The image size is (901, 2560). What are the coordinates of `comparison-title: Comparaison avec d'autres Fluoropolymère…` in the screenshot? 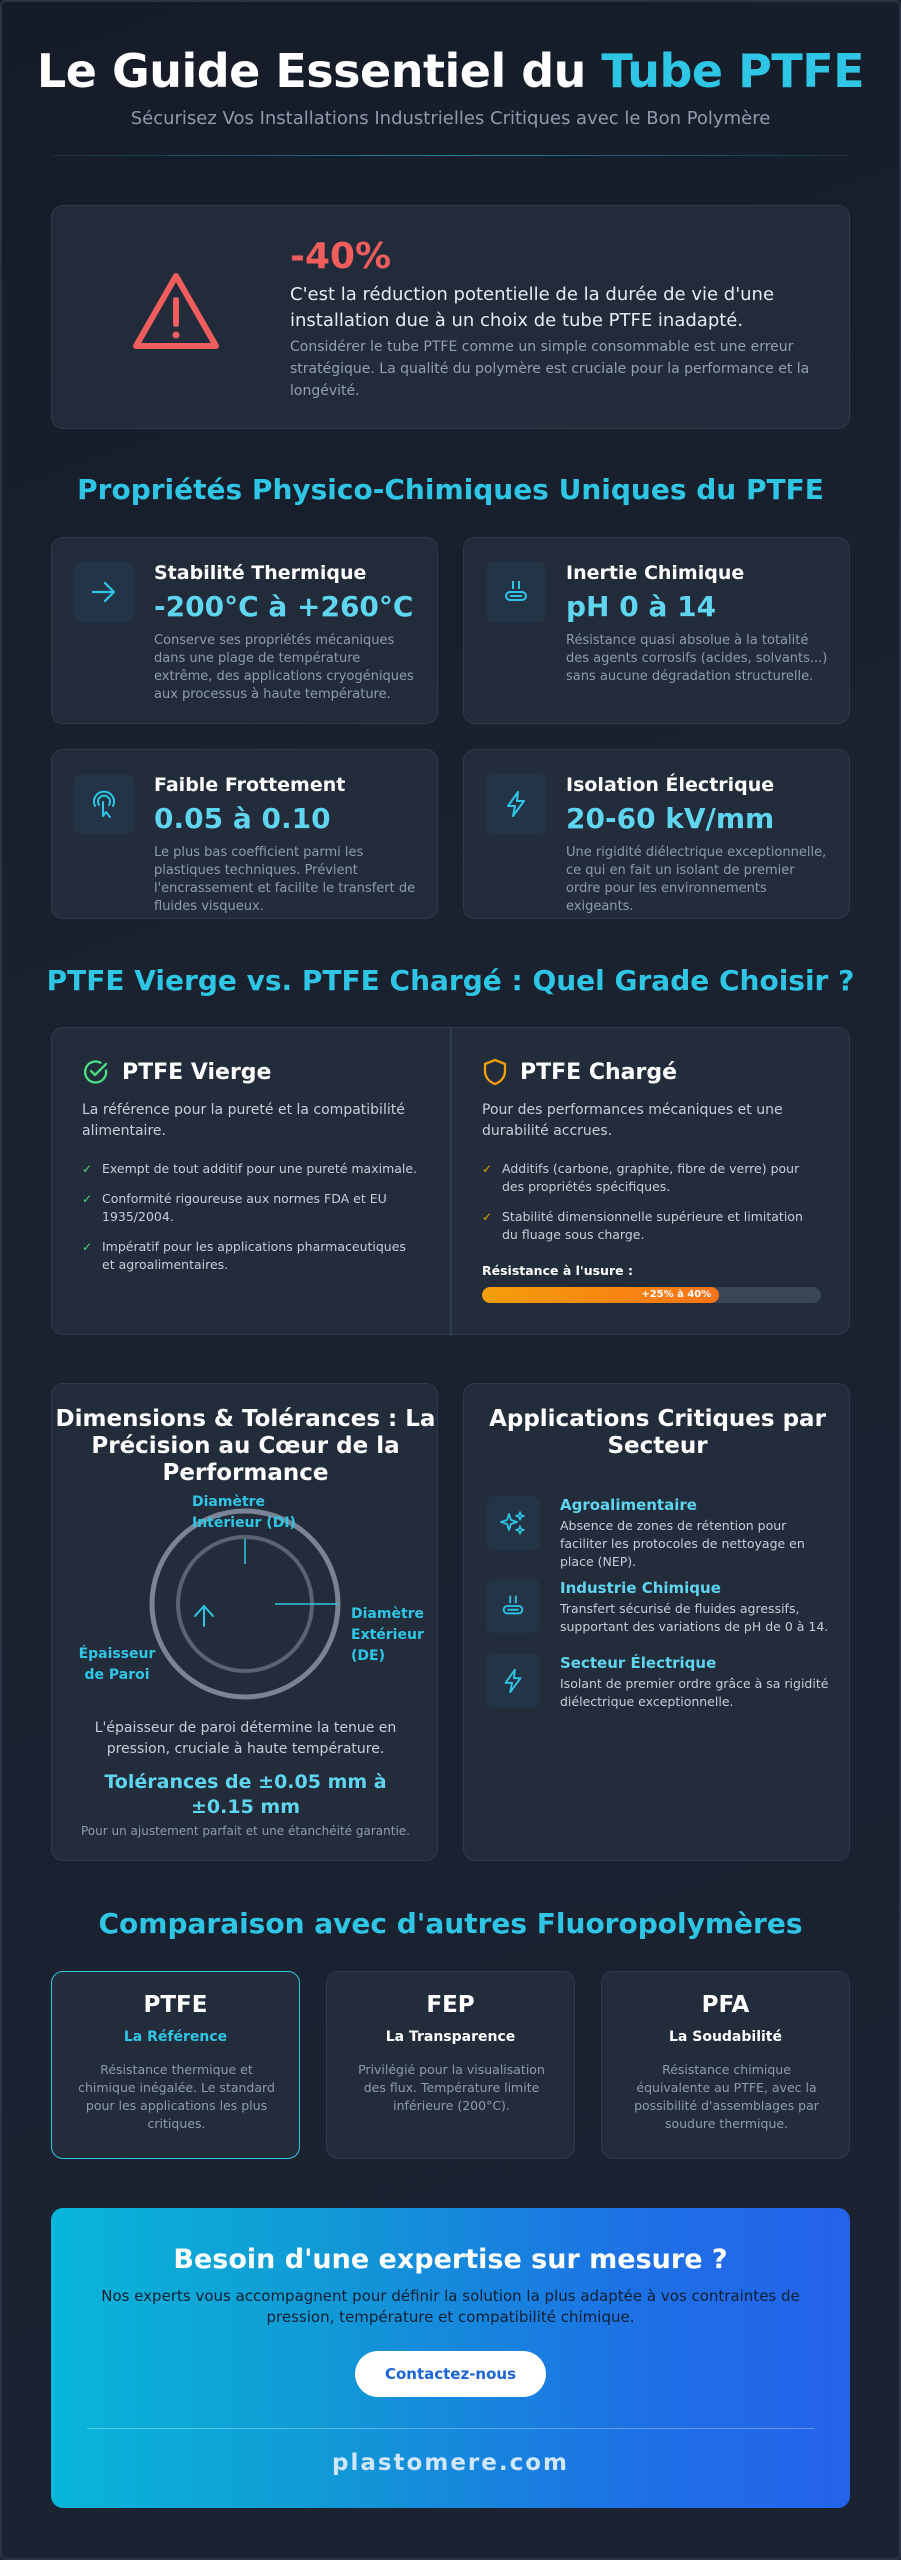 It's located at (450, 1923).